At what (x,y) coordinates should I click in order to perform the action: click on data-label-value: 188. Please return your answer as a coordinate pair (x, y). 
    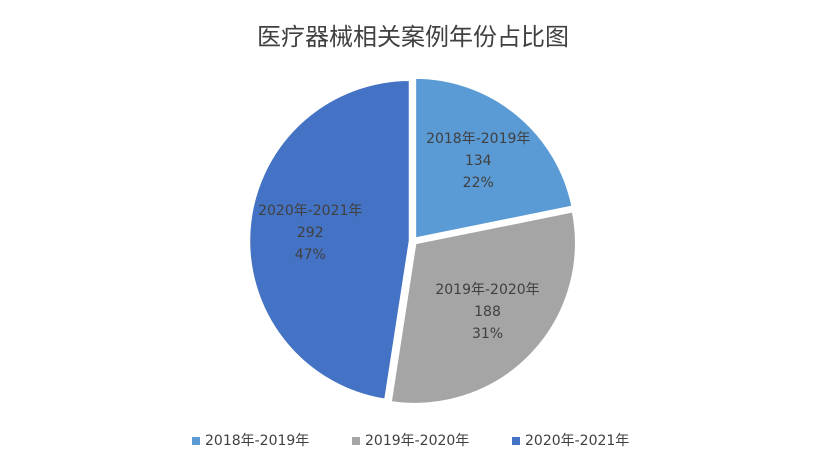
    Looking at the image, I should click on (487, 312).